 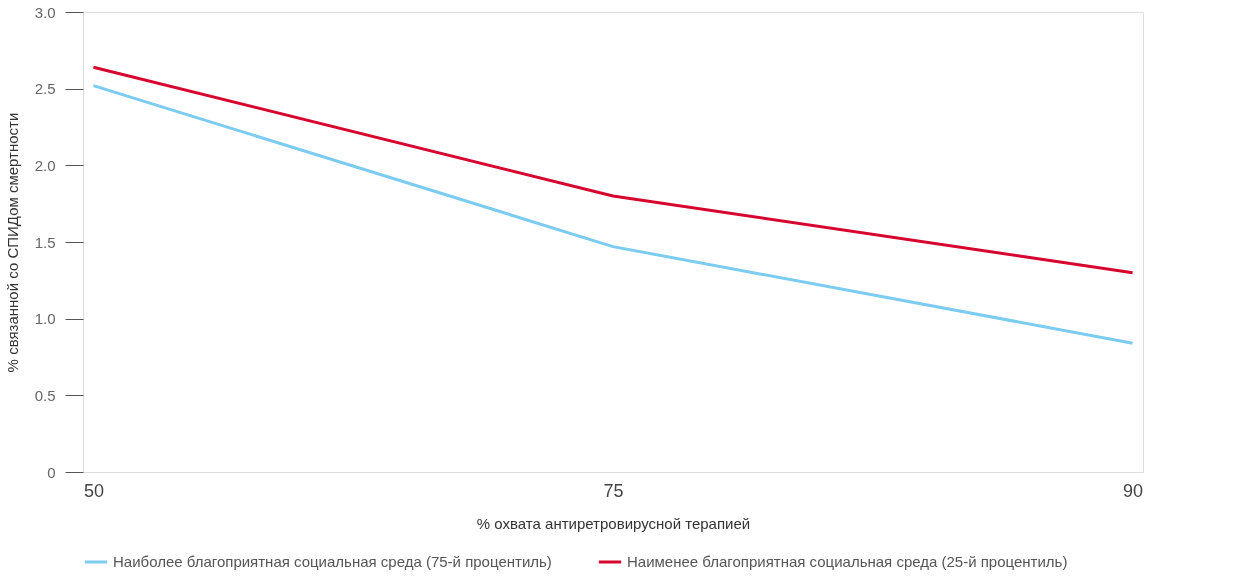 What do you see at coordinates (332, 561) in the screenshot?
I see `legend-label: Наиболее благоприятная социальная среда (75-й процентиль)` at bounding box center [332, 561].